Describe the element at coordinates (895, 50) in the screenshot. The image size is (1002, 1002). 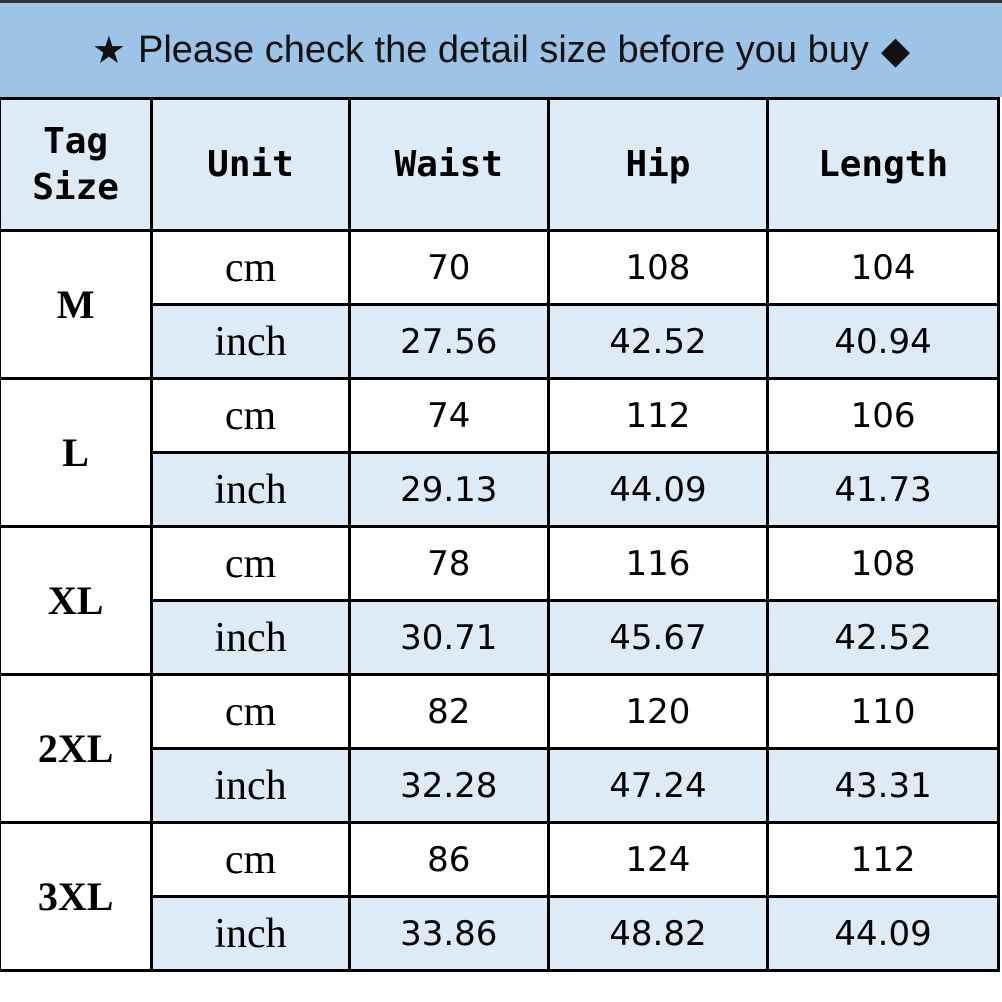
I see `diamond-icon: ◆` at that location.